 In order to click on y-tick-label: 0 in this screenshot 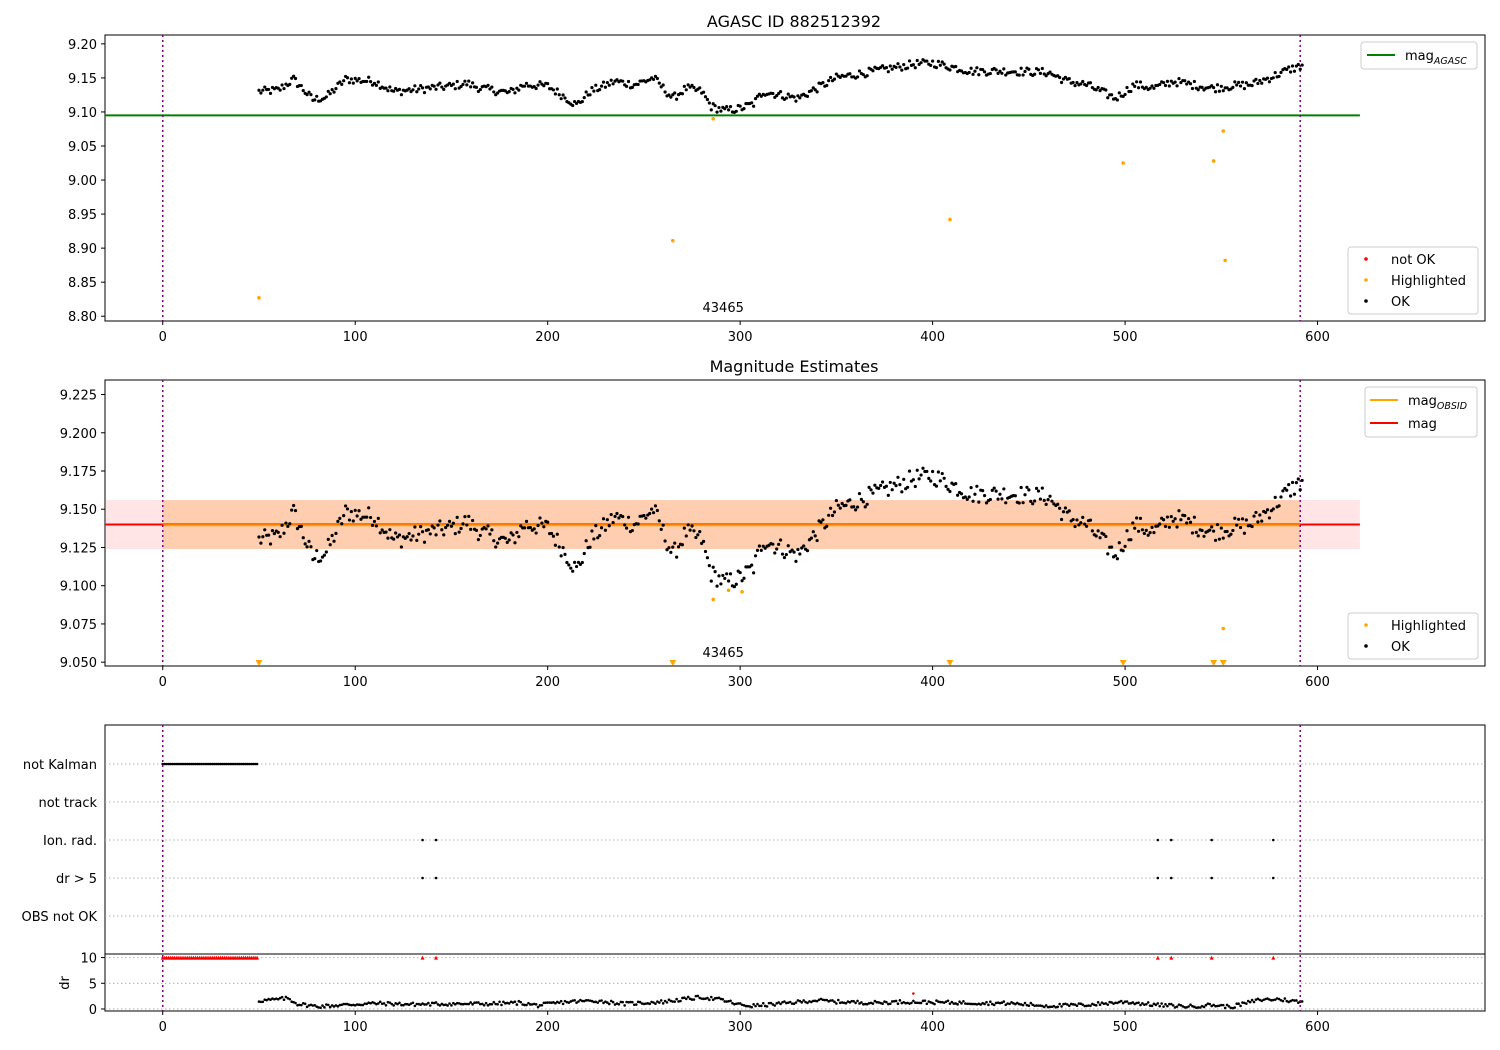, I will do `click(93, 1010)`.